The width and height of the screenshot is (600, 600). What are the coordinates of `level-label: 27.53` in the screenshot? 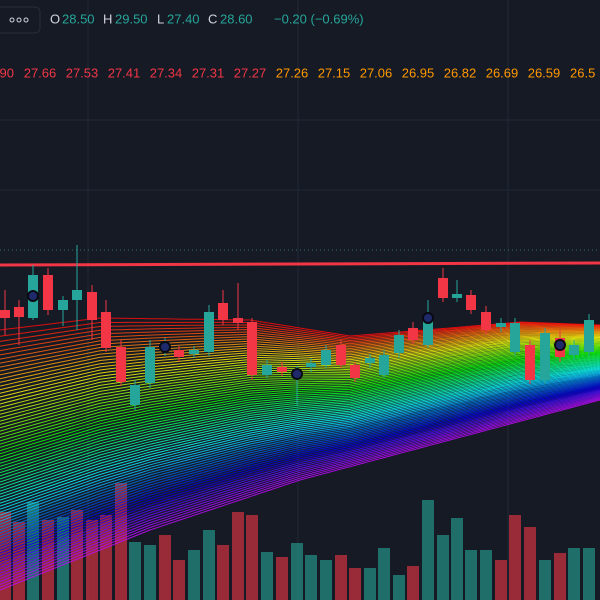 It's located at (82, 72).